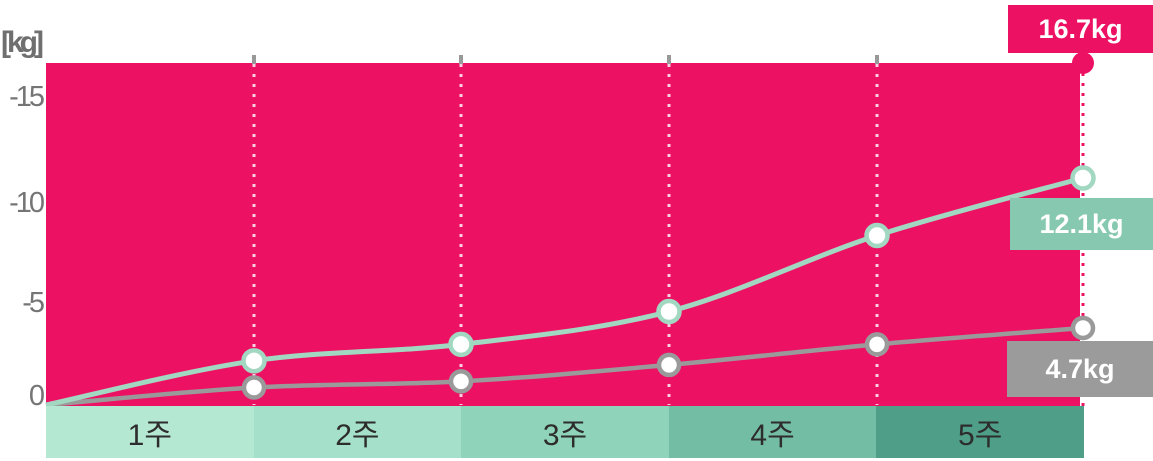  Describe the element at coordinates (772, 432) in the screenshot. I see `week-band-4: 4주` at that location.